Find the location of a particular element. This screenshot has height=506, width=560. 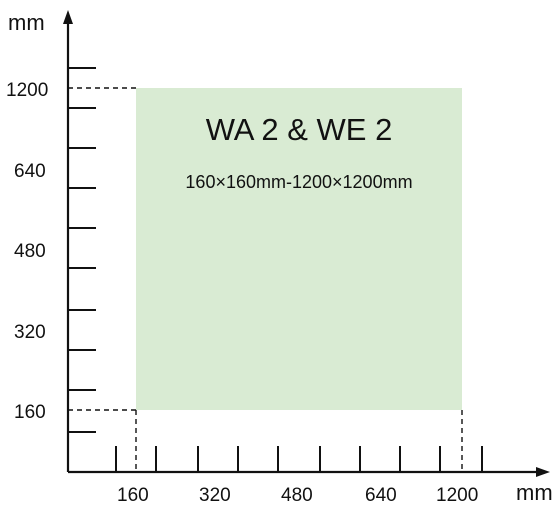

y-tick-label: 160 is located at coordinates (30, 412).